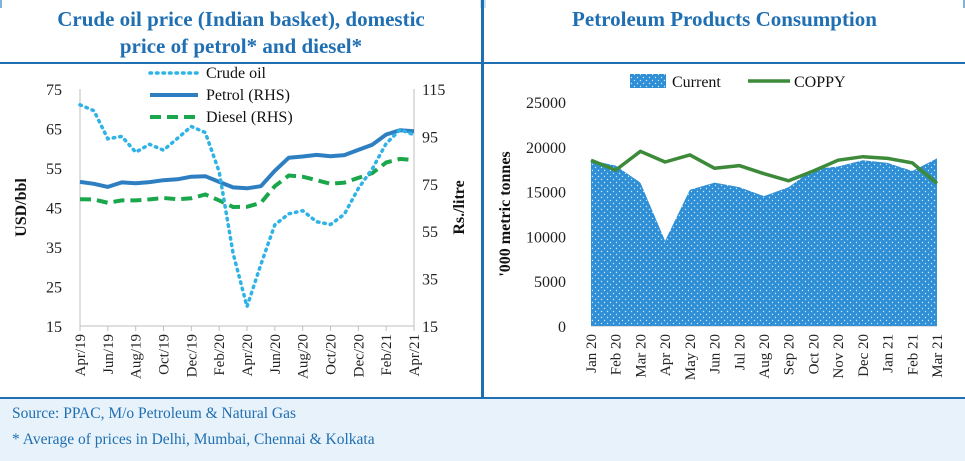 This screenshot has height=461, width=965. Describe the element at coordinates (696, 82) in the screenshot. I see `legend-label: Current` at that location.